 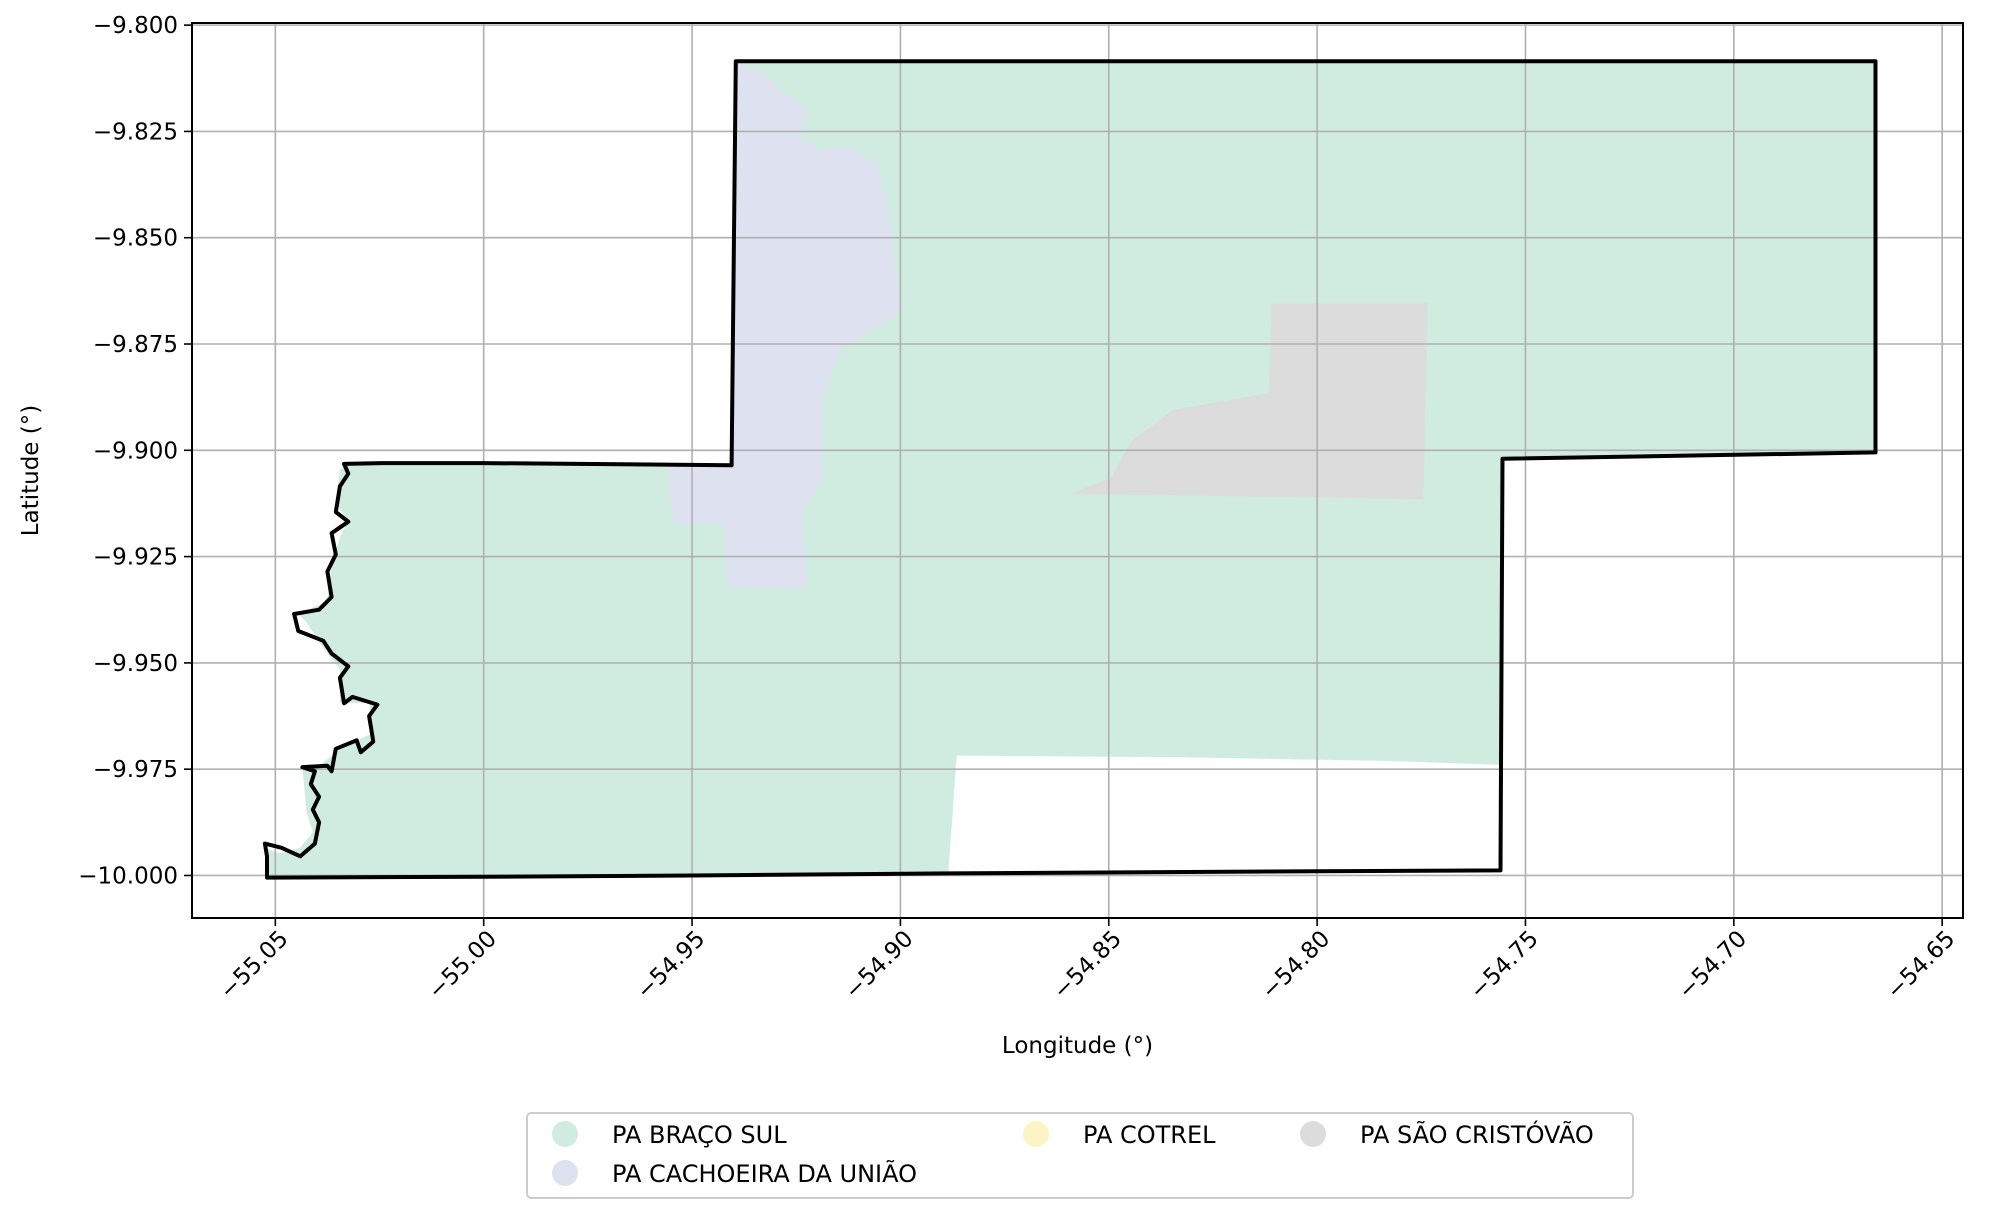 What do you see at coordinates (1504, 965) in the screenshot?
I see `x-tick-label: −54.75` at bounding box center [1504, 965].